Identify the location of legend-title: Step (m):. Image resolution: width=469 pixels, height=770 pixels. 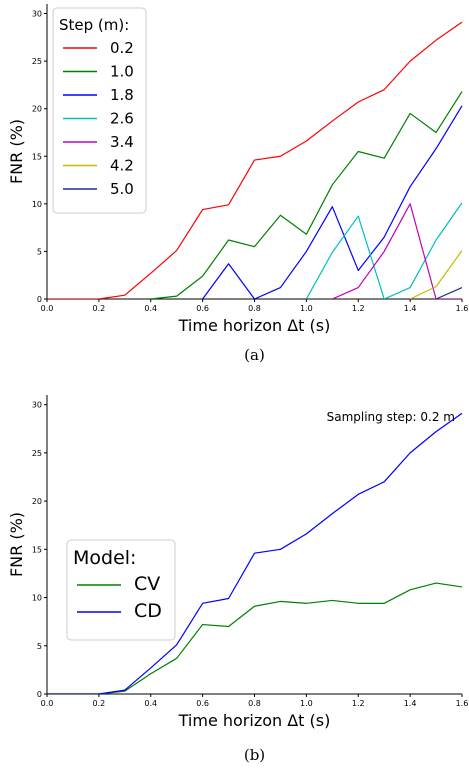
(94, 25).